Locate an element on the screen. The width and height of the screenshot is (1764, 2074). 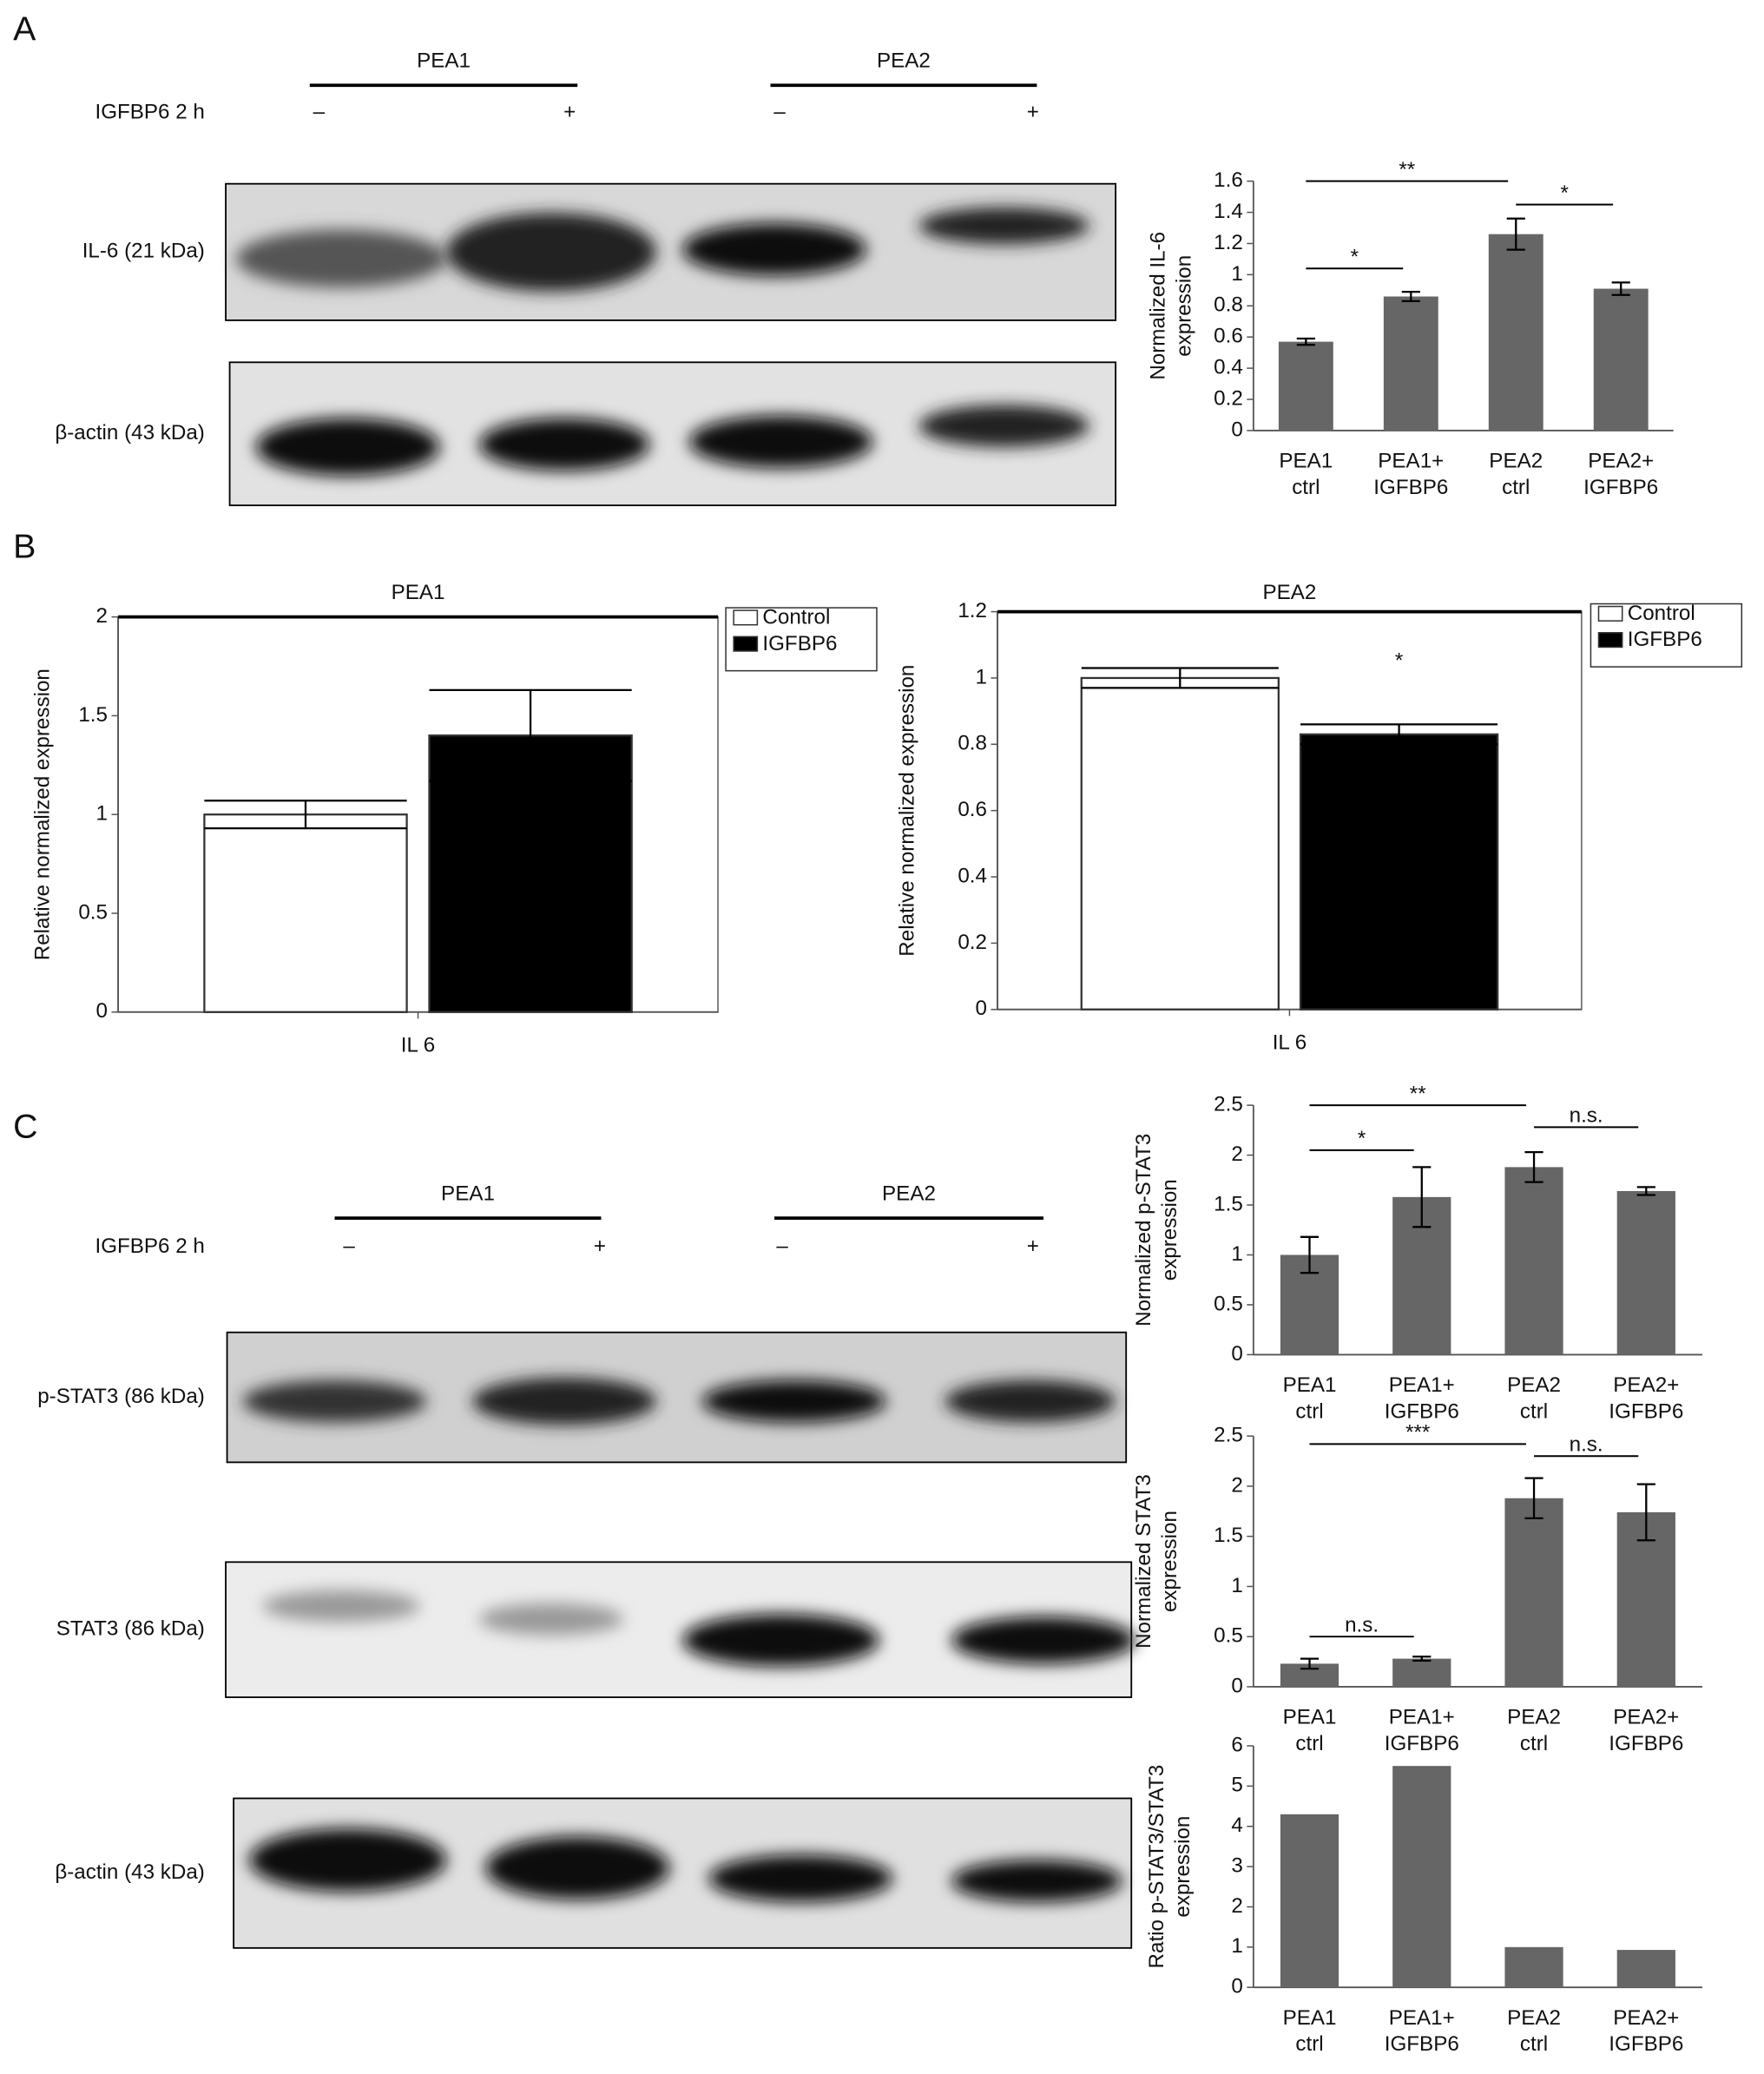
group-label: PEA2 is located at coordinates (904, 60).